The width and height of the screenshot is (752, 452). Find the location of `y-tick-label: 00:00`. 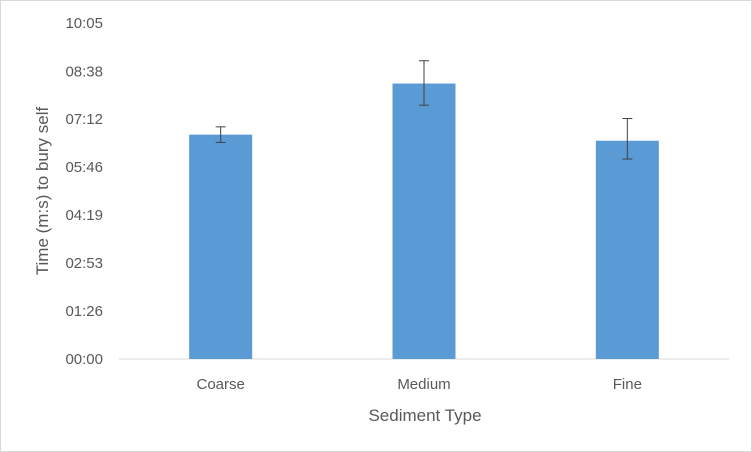

y-tick-label: 00:00 is located at coordinates (84, 359).